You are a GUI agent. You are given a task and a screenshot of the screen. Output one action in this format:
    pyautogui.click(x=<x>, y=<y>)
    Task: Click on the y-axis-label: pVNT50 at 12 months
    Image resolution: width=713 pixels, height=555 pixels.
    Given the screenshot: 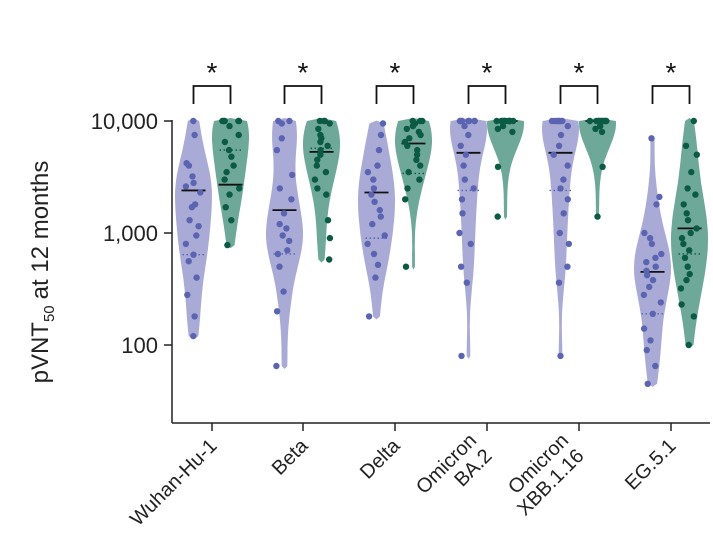 What is the action you would take?
    pyautogui.click(x=42, y=272)
    